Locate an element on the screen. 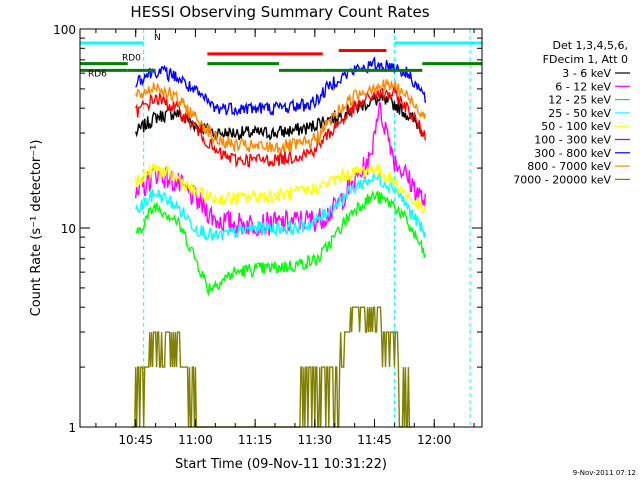 The image size is (640, 480). segment-label: N is located at coordinates (157, 38).